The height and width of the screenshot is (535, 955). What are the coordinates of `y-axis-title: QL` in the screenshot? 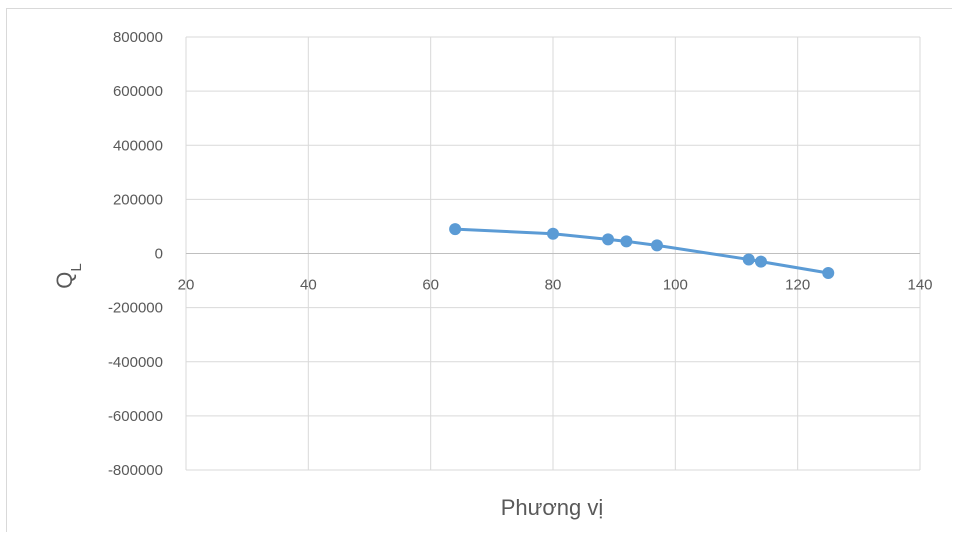 It's located at (68, 275).